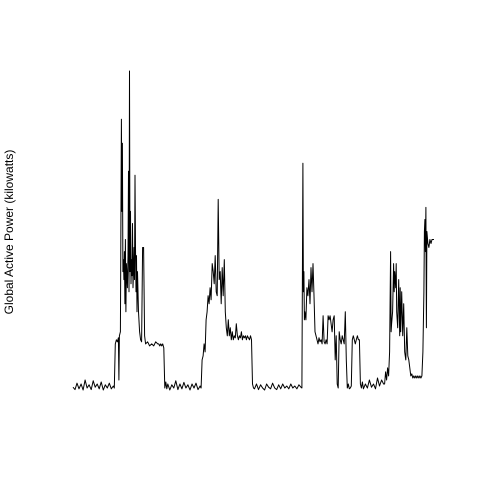 The height and width of the screenshot is (480, 480). I want to click on y-axis-label: Global Active Power (kilowatts), so click(9, 232).